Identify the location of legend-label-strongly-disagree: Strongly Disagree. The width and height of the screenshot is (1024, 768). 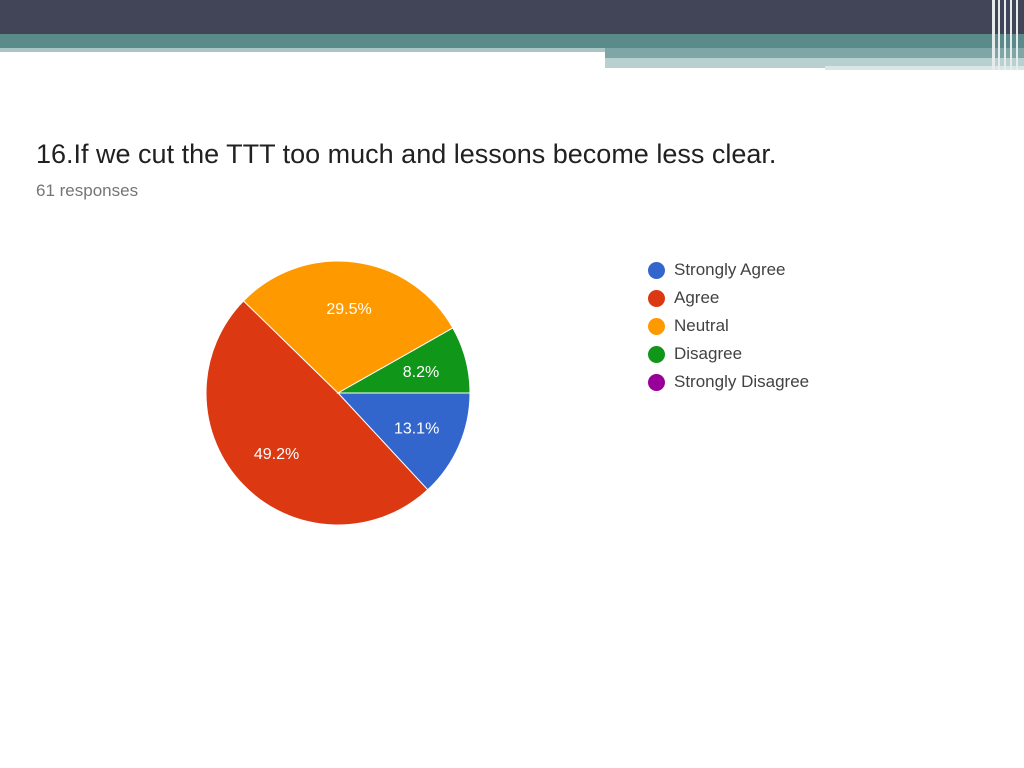
(742, 381).